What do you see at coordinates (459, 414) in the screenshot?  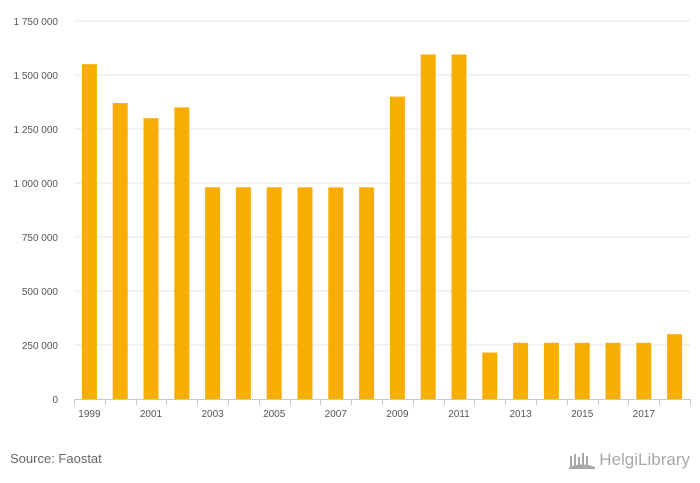 I see `x-tick-label: 2011` at bounding box center [459, 414].